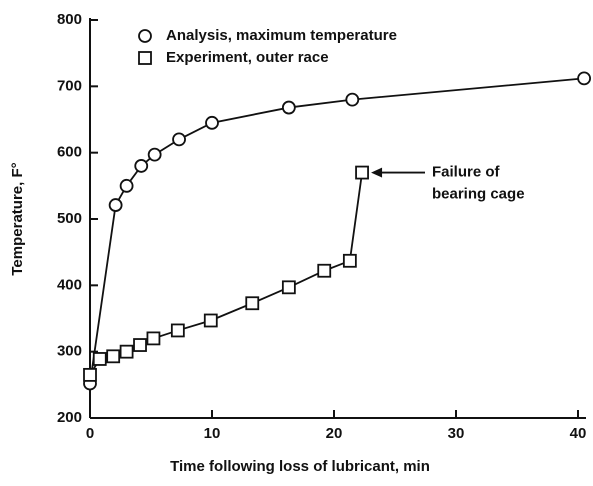 The width and height of the screenshot is (593, 486). I want to click on x-tick-label: 40, so click(578, 433).